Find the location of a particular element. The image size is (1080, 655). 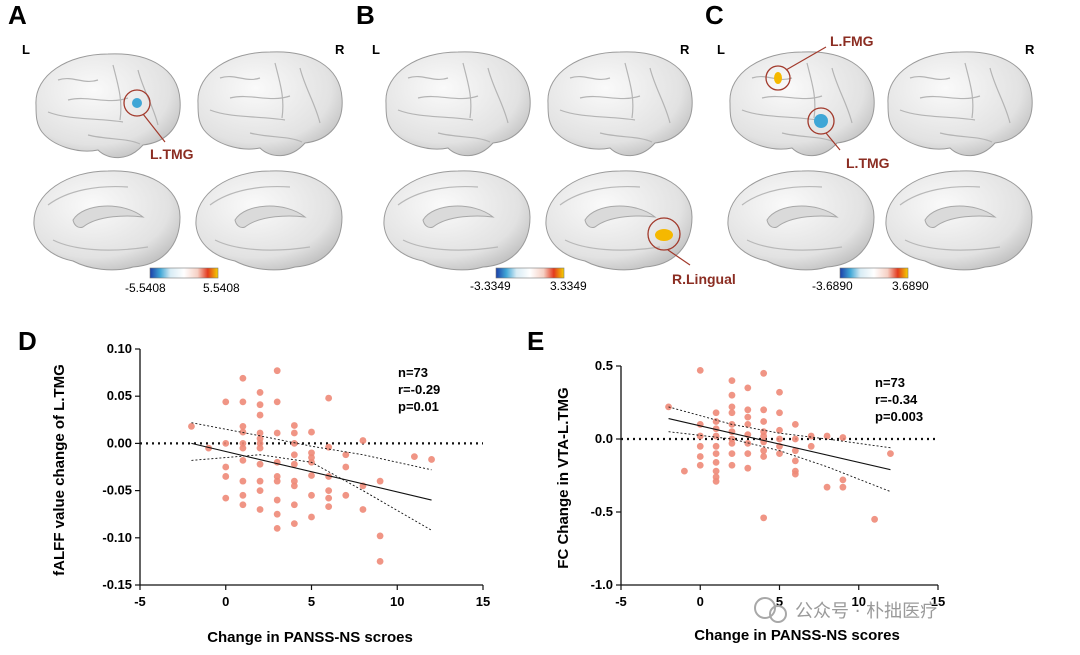

watermark: 公众号 · 朴拙医疗 is located at coordinates (846, 610).